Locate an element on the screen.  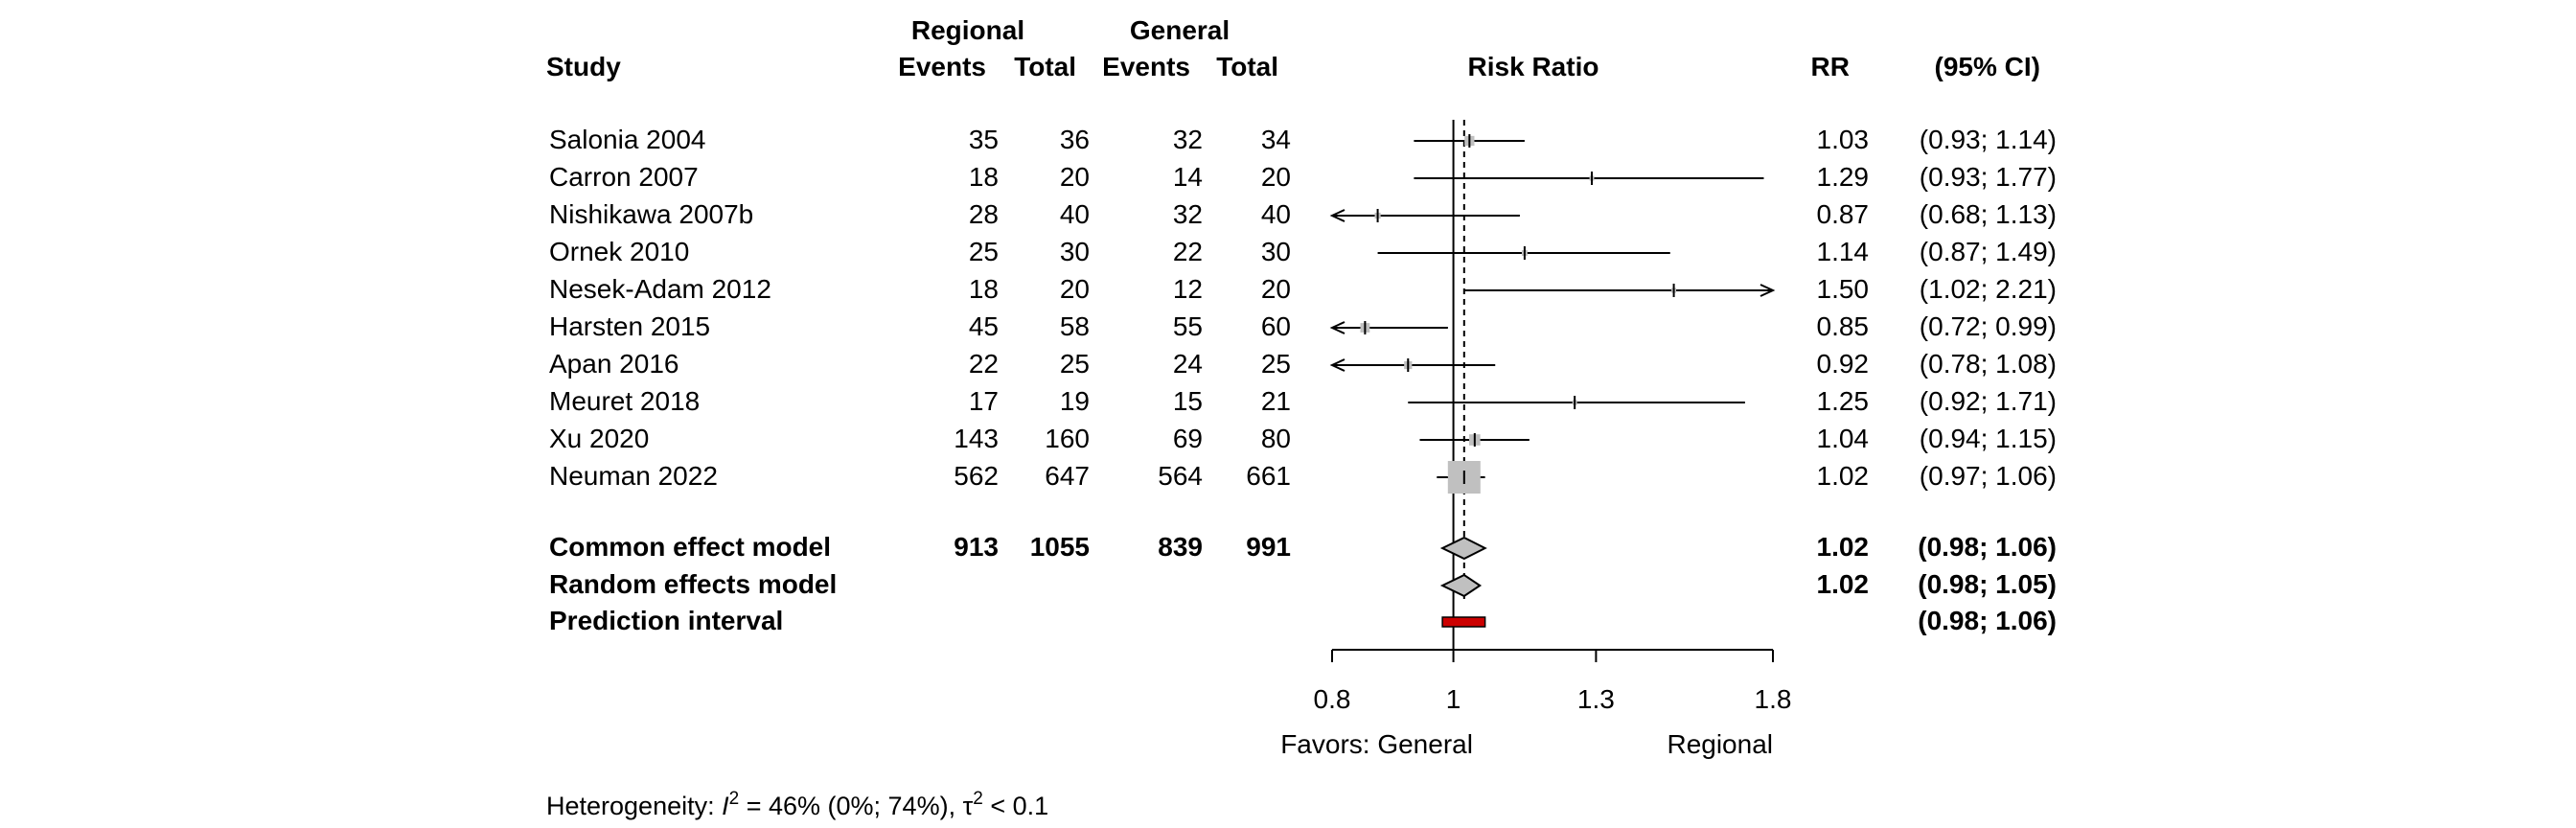
common-effect-label: Common effect model is located at coordinates (690, 547).